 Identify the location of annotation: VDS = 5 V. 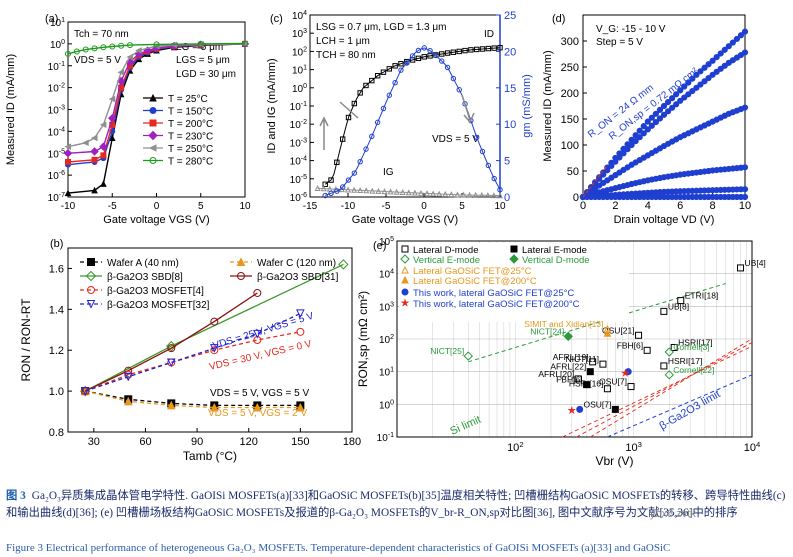
(455, 139).